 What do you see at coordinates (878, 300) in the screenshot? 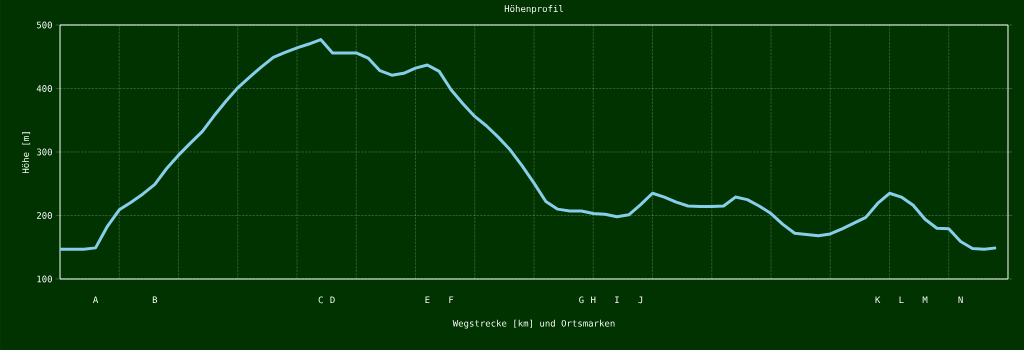
I see `x-tick-label: K` at bounding box center [878, 300].